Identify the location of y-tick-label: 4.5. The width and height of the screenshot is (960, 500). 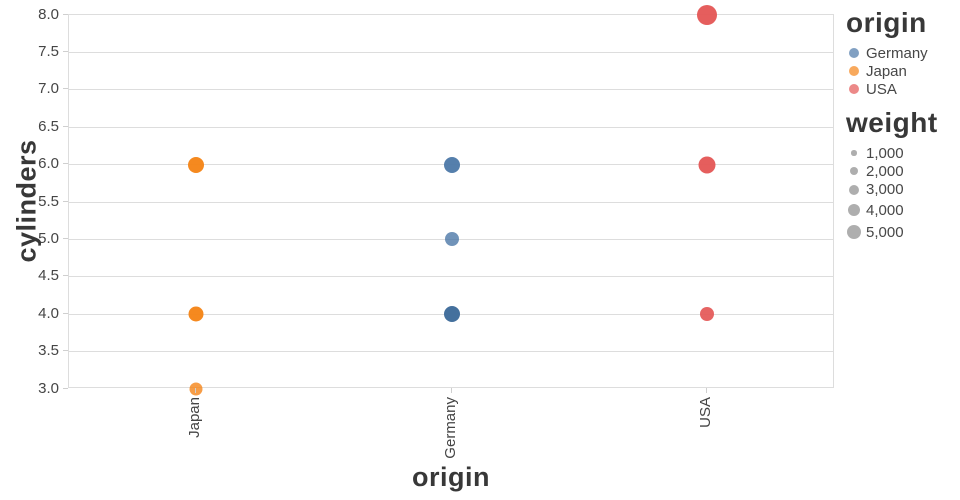
(48, 276).